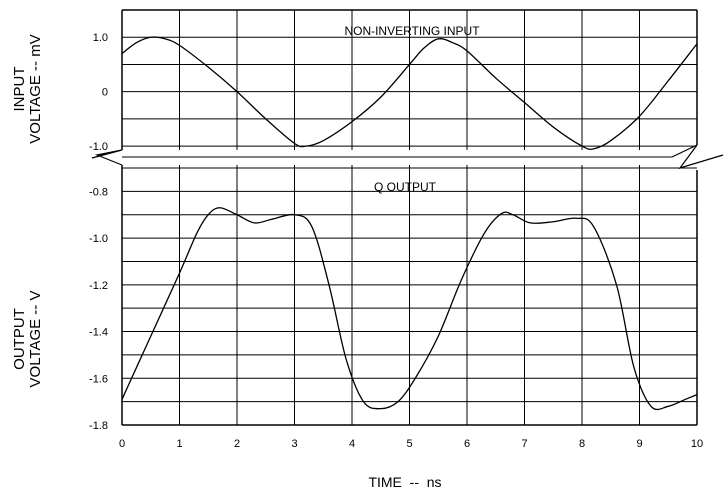 The height and width of the screenshot is (495, 726). Describe the element at coordinates (294, 444) in the screenshot. I see `x-tick-label: 3` at that location.